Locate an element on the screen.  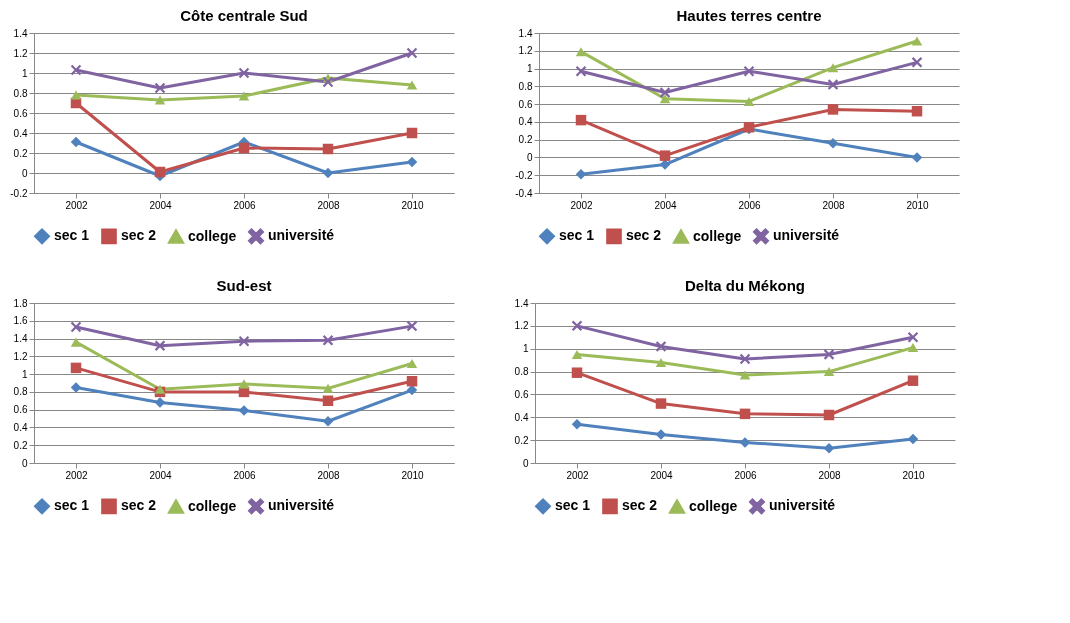
chart-title: Côte centrale Sud is located at coordinates (244, 15).